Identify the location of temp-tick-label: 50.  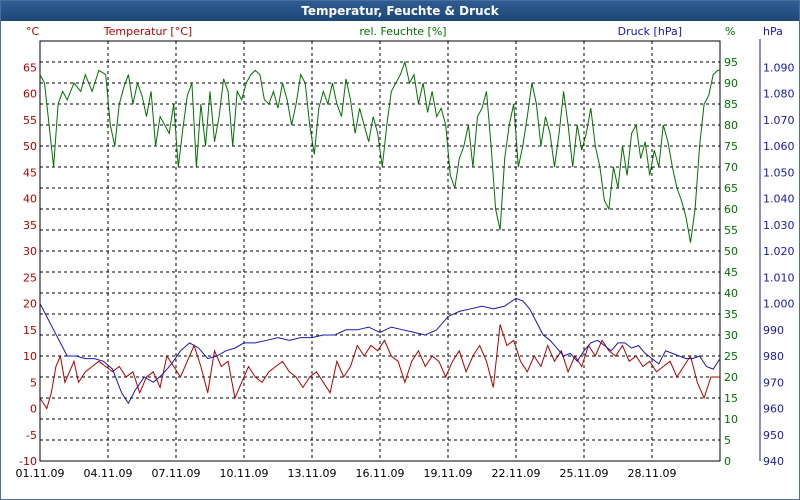
(30, 146).